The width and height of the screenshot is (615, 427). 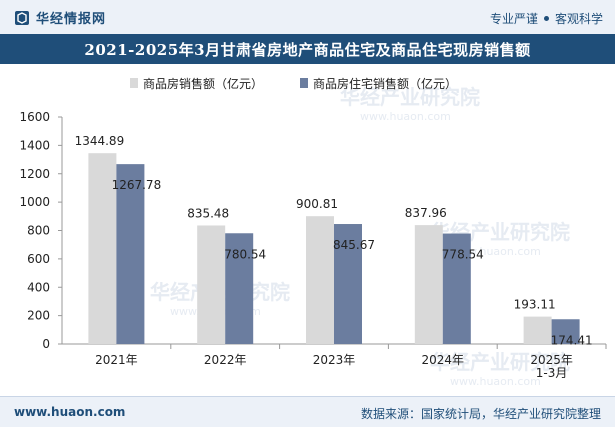 What do you see at coordinates (245, 254) in the screenshot?
I see `data-label: 780.54` at bounding box center [245, 254].